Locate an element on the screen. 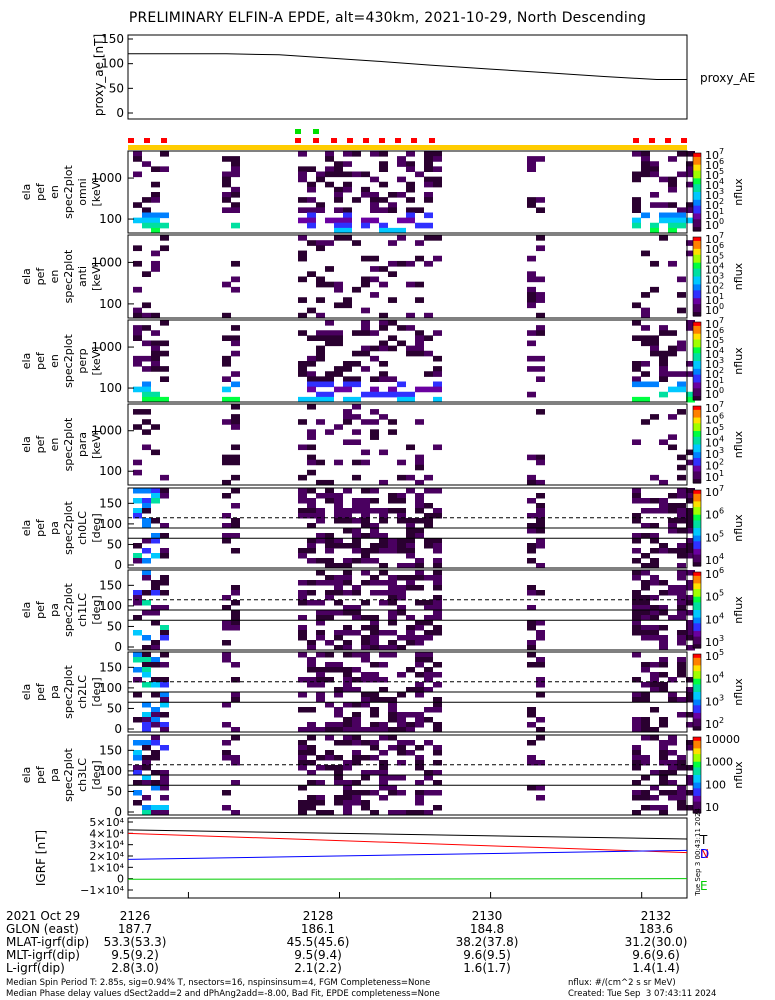  colorbar-tick-label: 1000 is located at coordinates (719, 762).